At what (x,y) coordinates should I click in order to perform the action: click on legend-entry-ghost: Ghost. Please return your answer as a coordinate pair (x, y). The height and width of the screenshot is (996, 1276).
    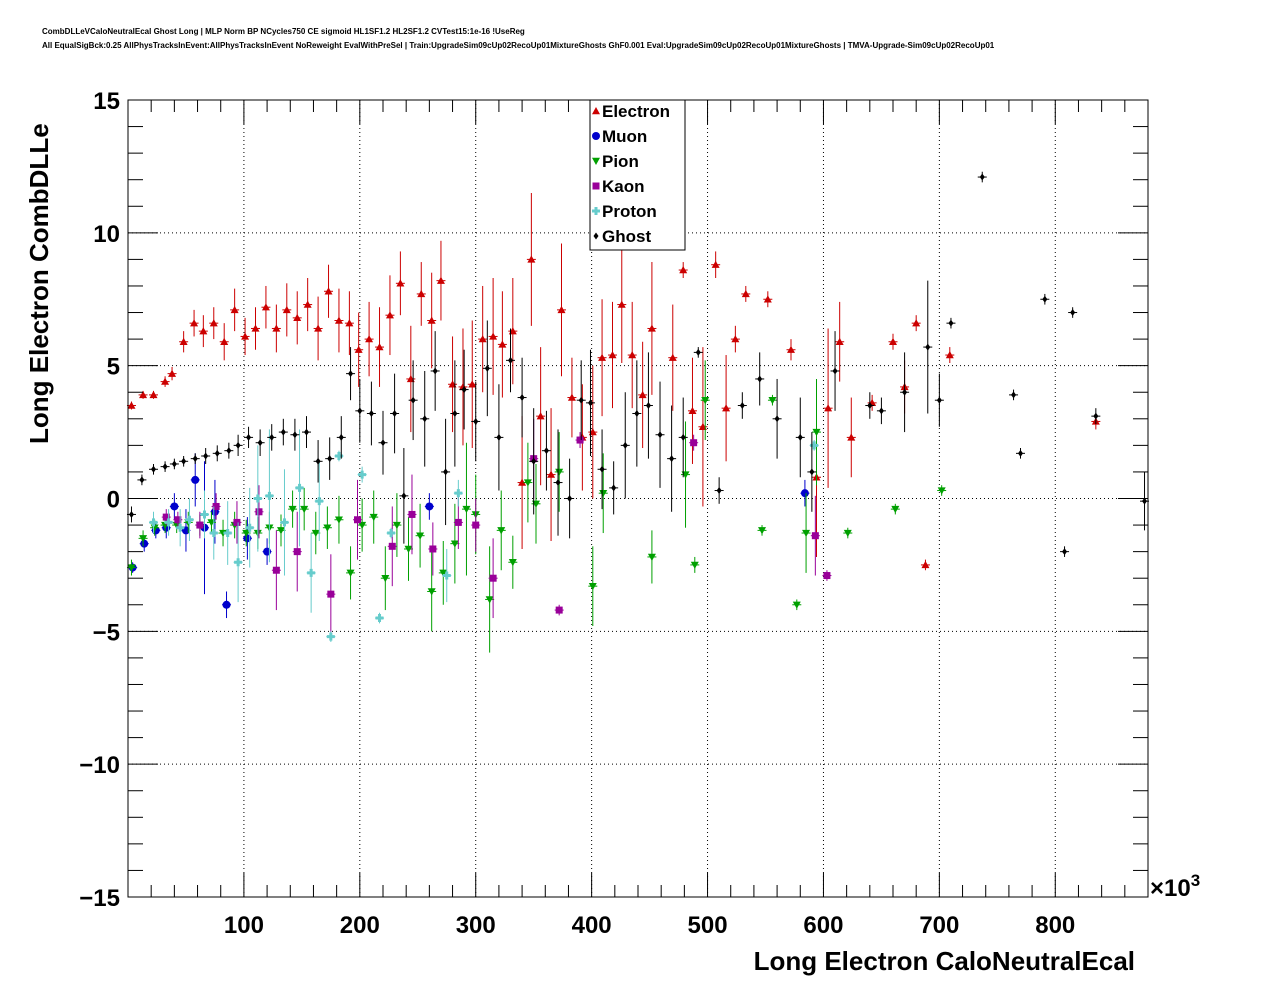
    Looking at the image, I should click on (622, 236).